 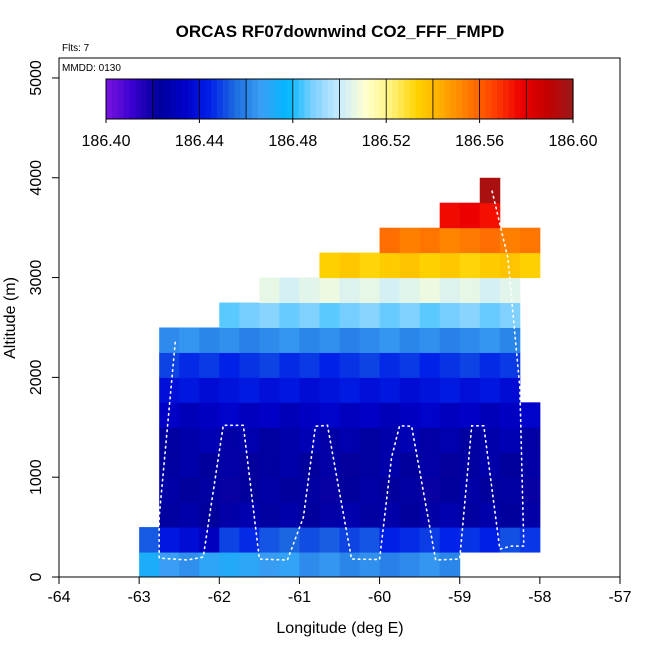 I want to click on colorbar-tick-label: 186.40, so click(x=106, y=141).